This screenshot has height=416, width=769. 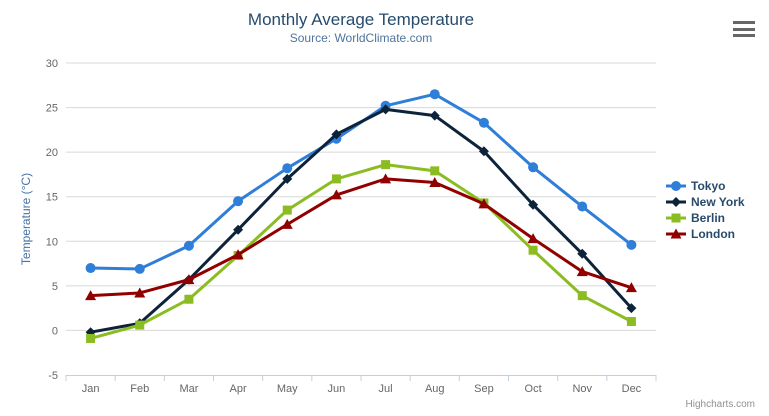 I want to click on x-axis-tick-label: Jan, so click(x=91, y=389).